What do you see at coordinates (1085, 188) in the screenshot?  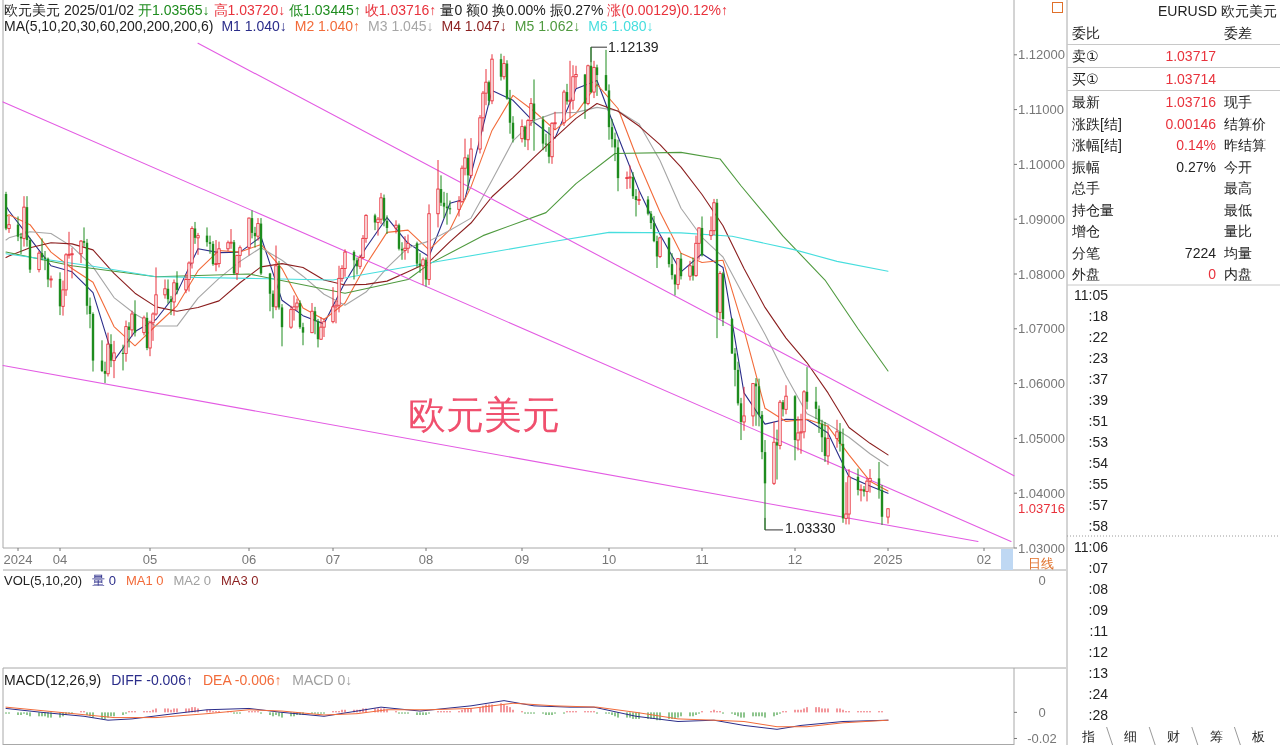 I see `category-label: 总手` at bounding box center [1085, 188].